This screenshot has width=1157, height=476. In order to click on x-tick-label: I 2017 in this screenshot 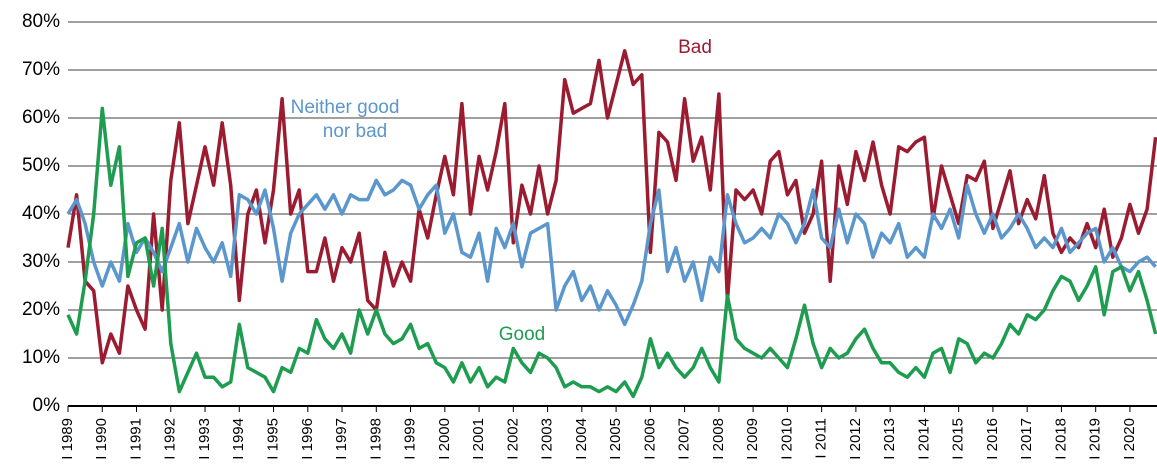, I will do `click(1026, 439)`.